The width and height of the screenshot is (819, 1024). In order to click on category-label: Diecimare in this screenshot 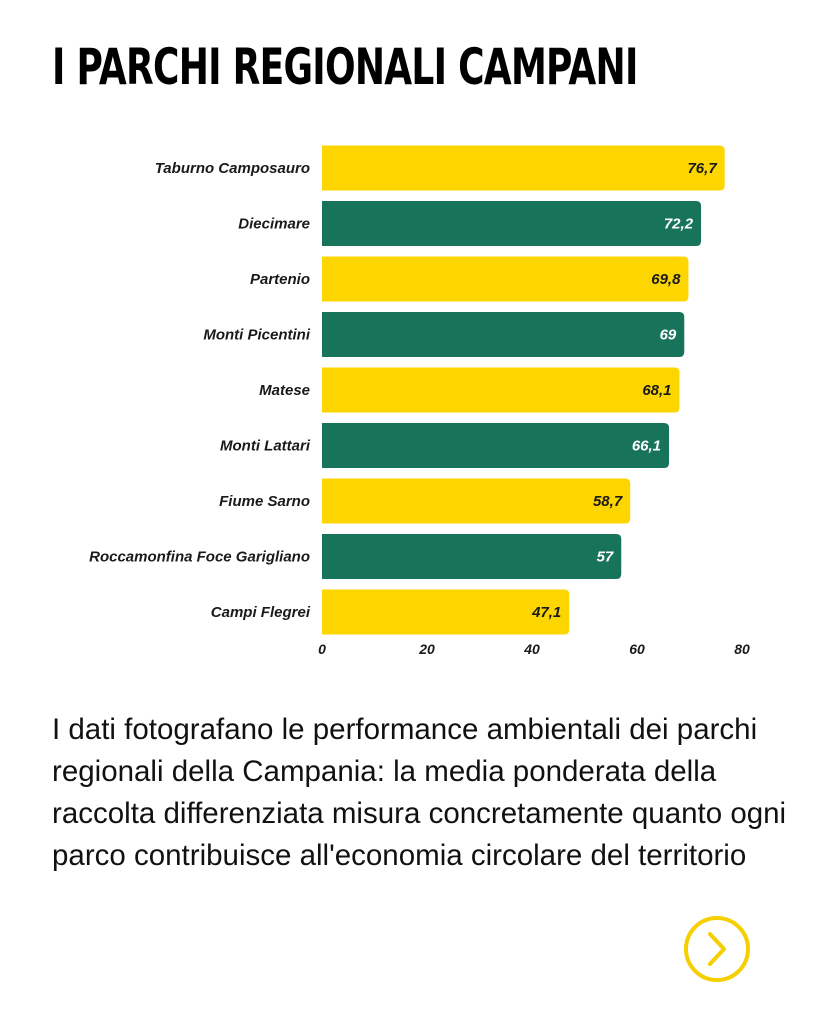, I will do `click(274, 224)`.